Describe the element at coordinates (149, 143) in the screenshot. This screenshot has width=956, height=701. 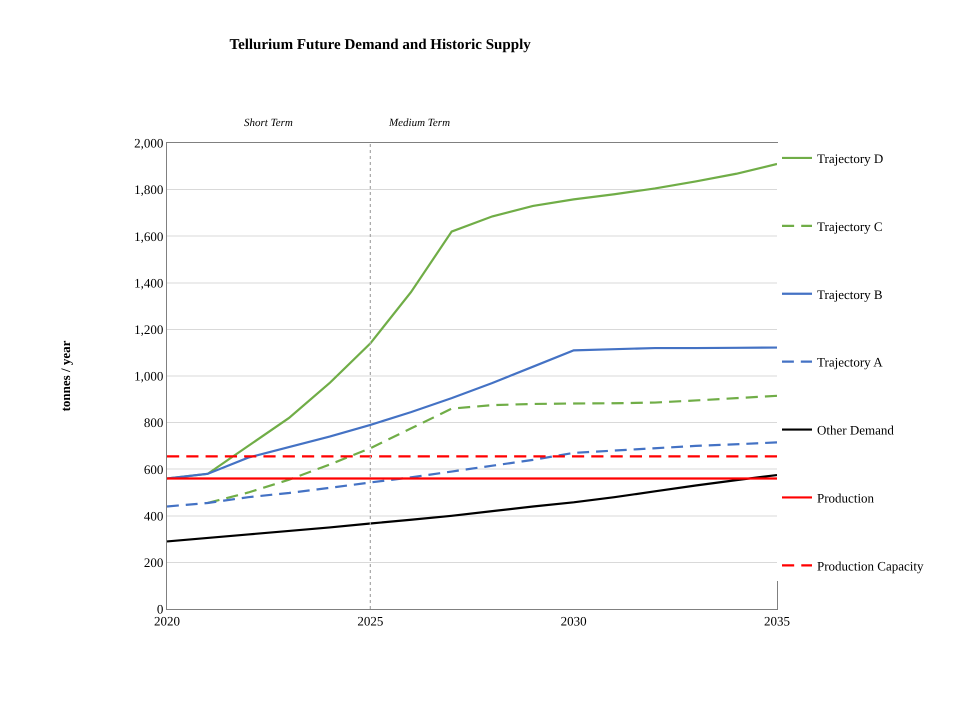
I see `y-tick-label: 2,000` at that location.